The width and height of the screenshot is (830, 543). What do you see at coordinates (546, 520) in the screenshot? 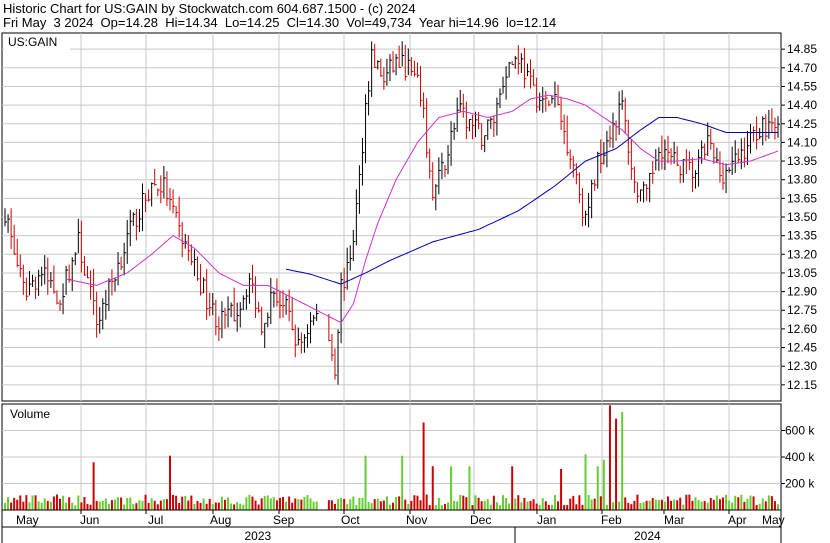
I see `month-label: Jan` at bounding box center [546, 520].